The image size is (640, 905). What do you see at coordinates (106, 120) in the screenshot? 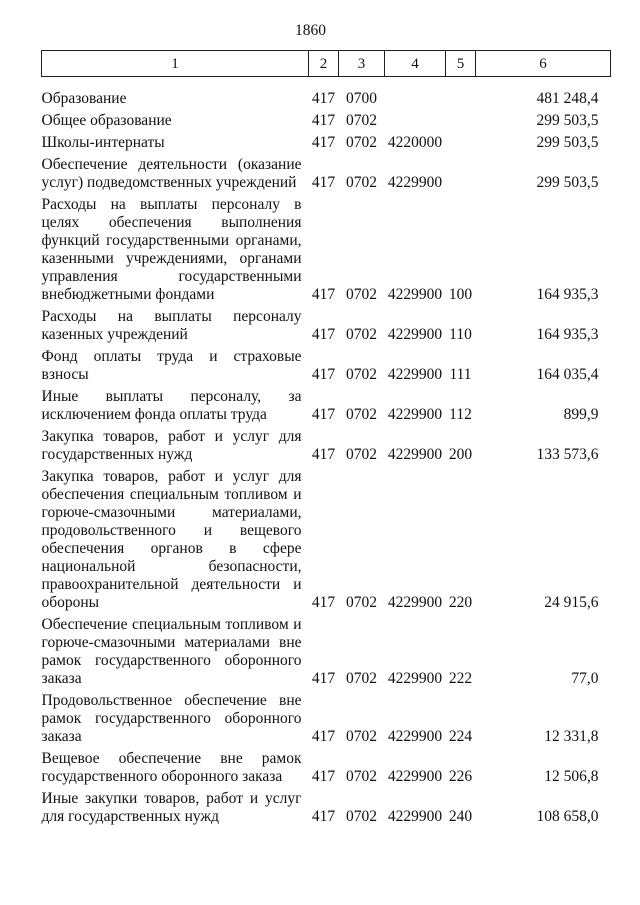
I see `cell-name: Общее образование` at bounding box center [106, 120].